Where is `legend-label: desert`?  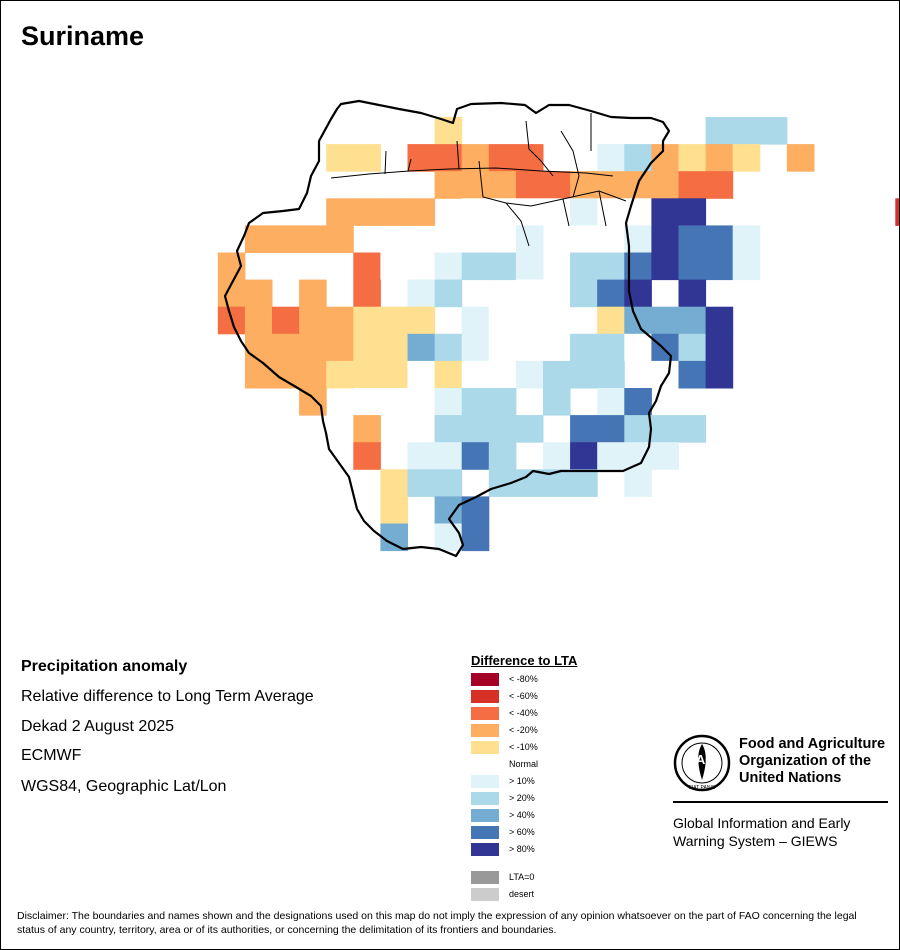
legend-label: desert is located at coordinates (522, 894).